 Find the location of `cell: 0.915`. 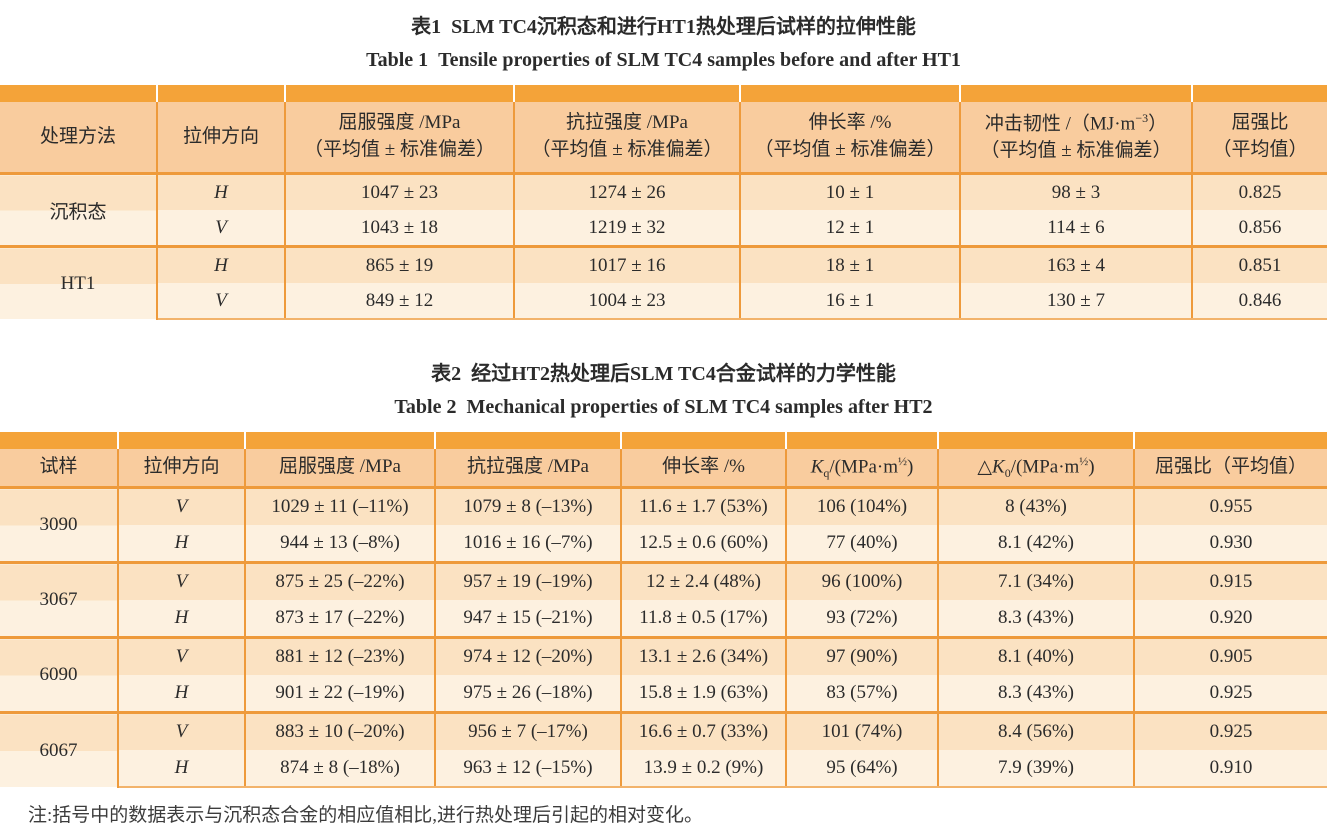

cell: 0.915 is located at coordinates (1230, 580).